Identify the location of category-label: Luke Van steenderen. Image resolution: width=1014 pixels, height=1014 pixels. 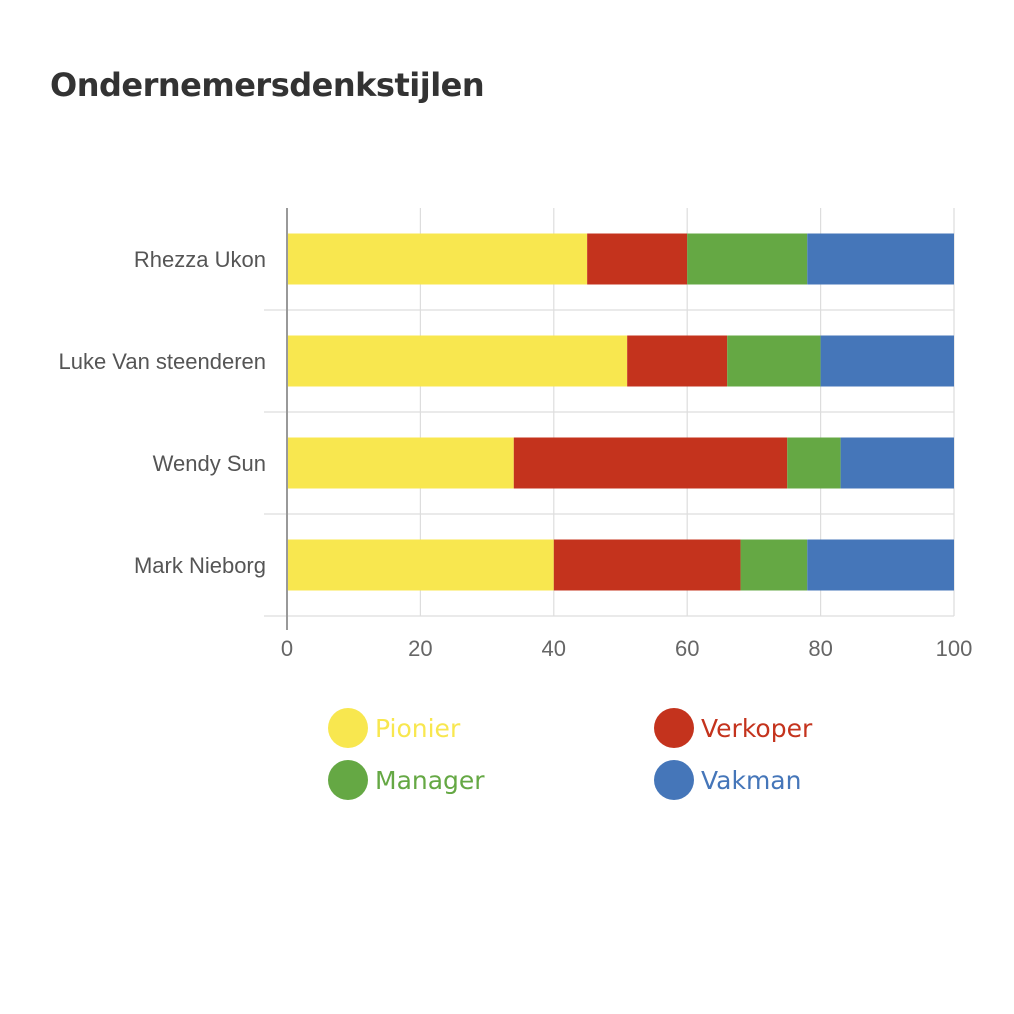
(162, 361).